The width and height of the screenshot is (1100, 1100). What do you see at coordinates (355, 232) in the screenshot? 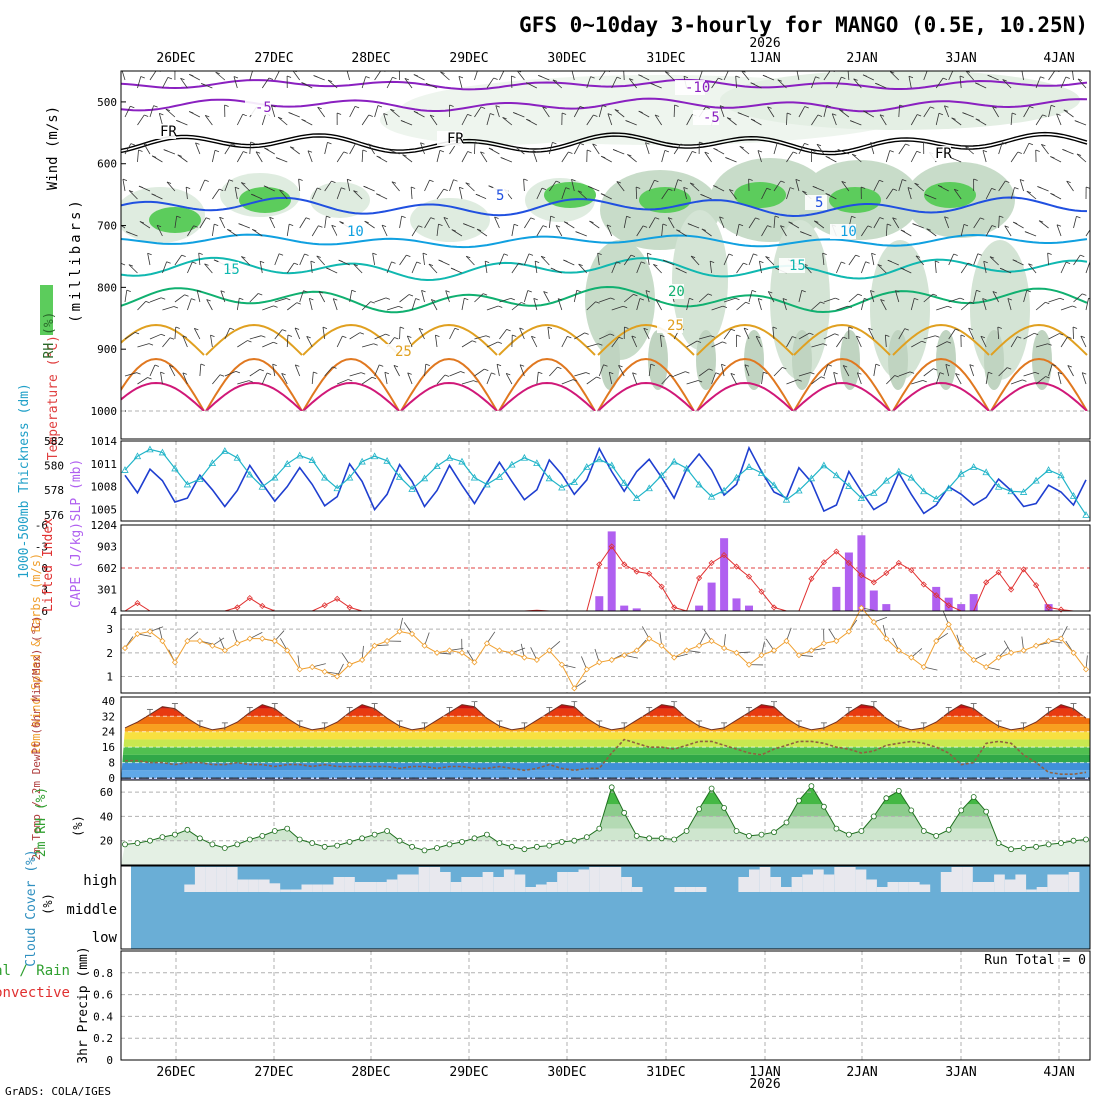
I see `isotherm-label: 10` at bounding box center [355, 232].